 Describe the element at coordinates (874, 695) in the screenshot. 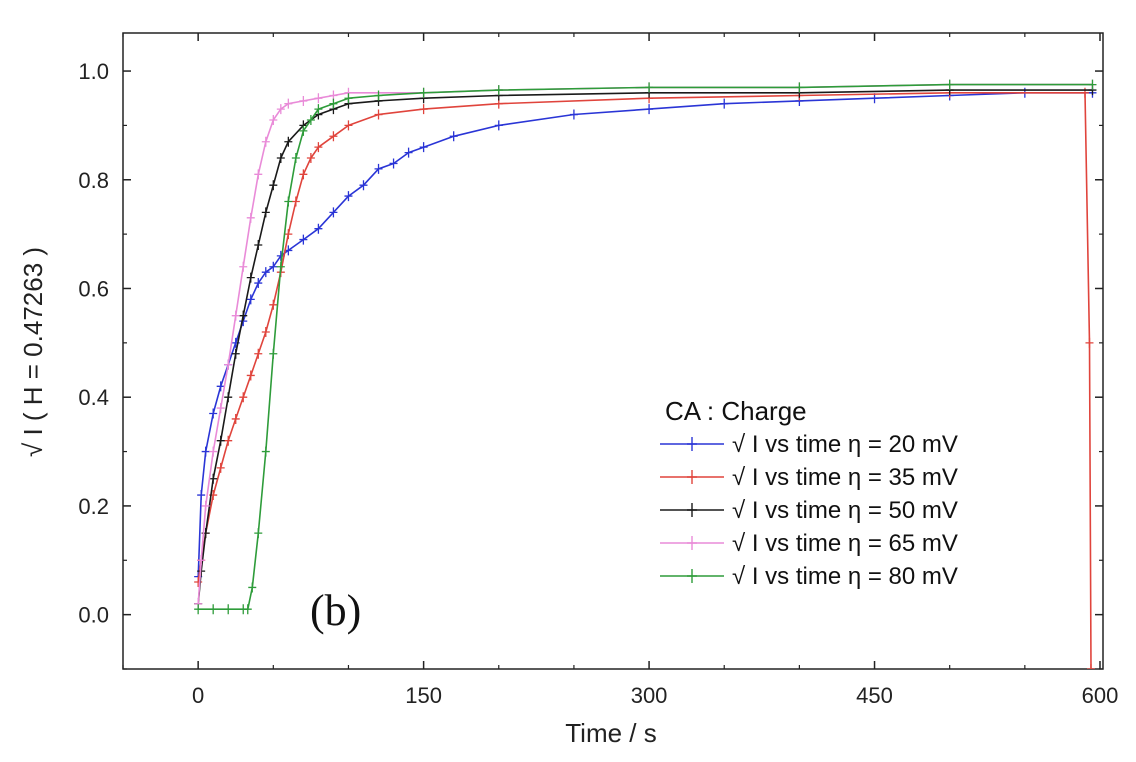

I see `x-tick-label-450: 450` at that location.